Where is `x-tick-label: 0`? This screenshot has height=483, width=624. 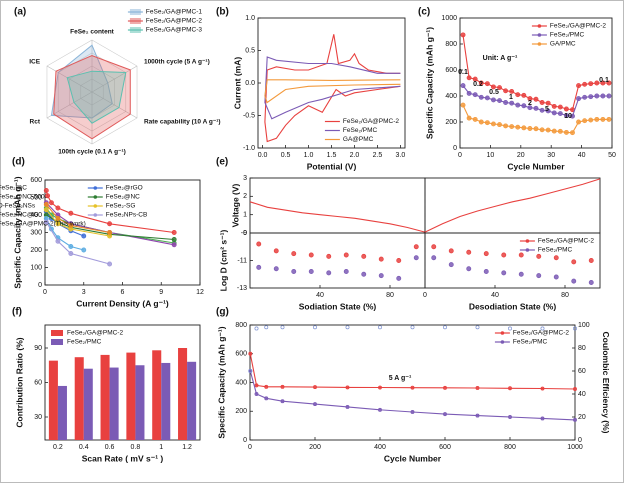 x-tick-label: 0 is located at coordinates (425, 295).